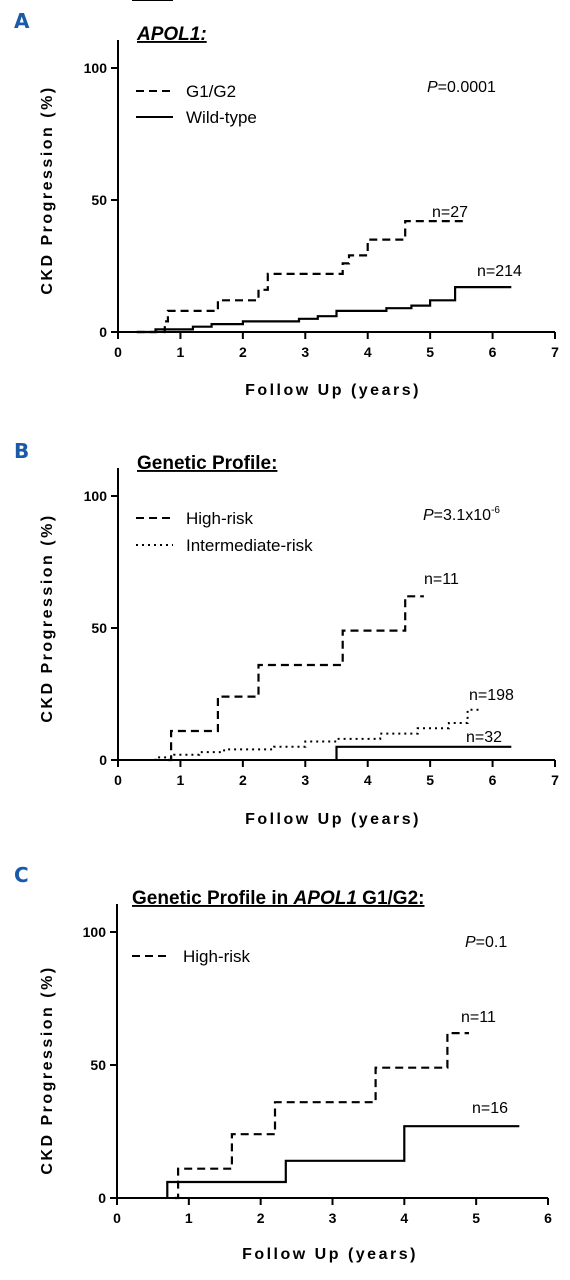 The height and width of the screenshot is (1280, 570). What do you see at coordinates (171, 34) in the screenshot?
I see `legend-title: APOL1:` at bounding box center [171, 34].